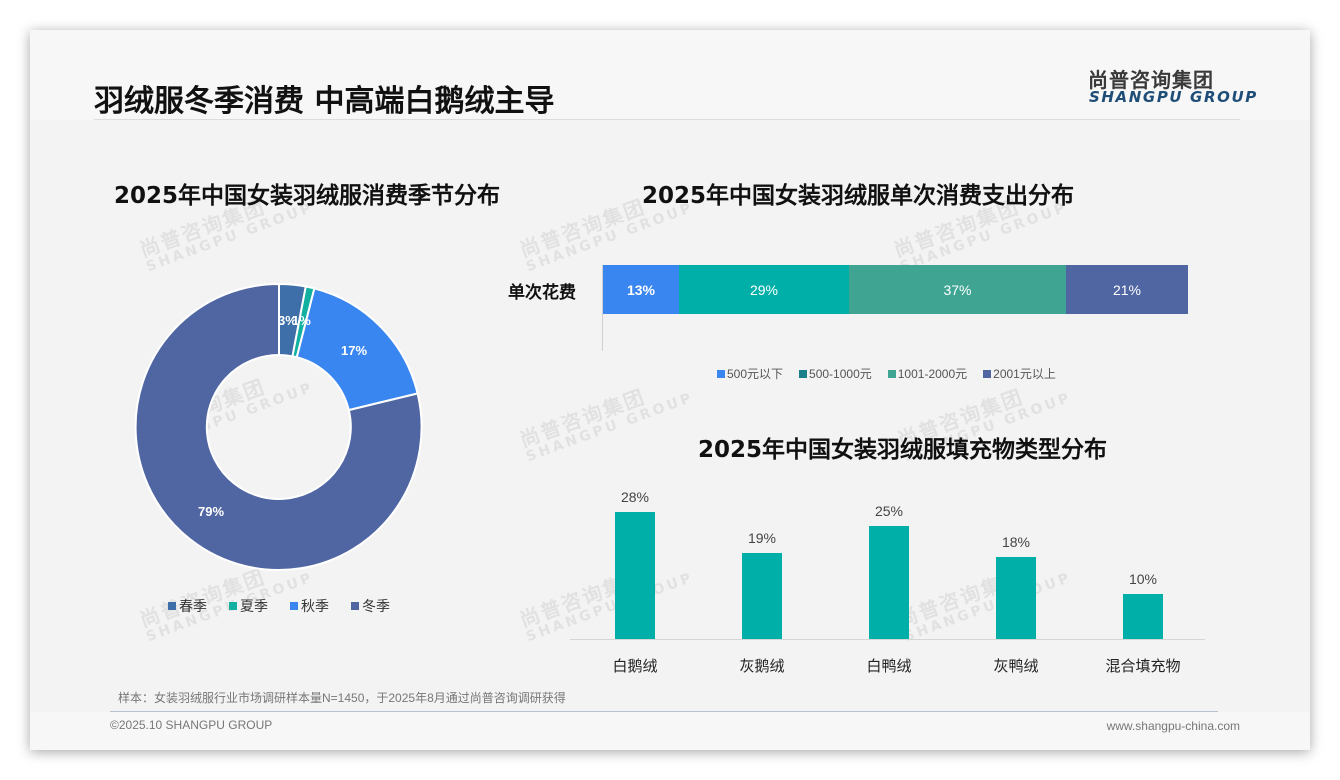 The height and width of the screenshot is (780, 1340). Describe the element at coordinates (324, 101) in the screenshot. I see `page-title: 羽绒服冬季消费 中高端白鹅绒主导` at that location.